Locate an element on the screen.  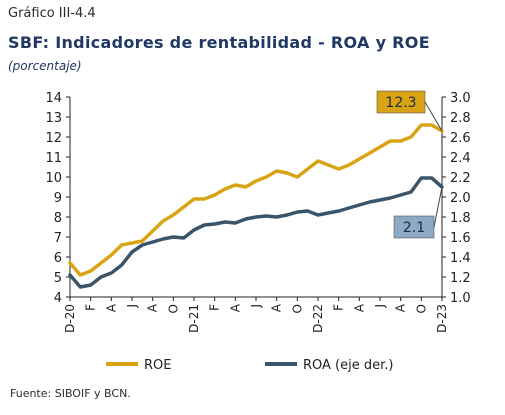
y-left-tick-label: 11 is located at coordinates (53, 158).